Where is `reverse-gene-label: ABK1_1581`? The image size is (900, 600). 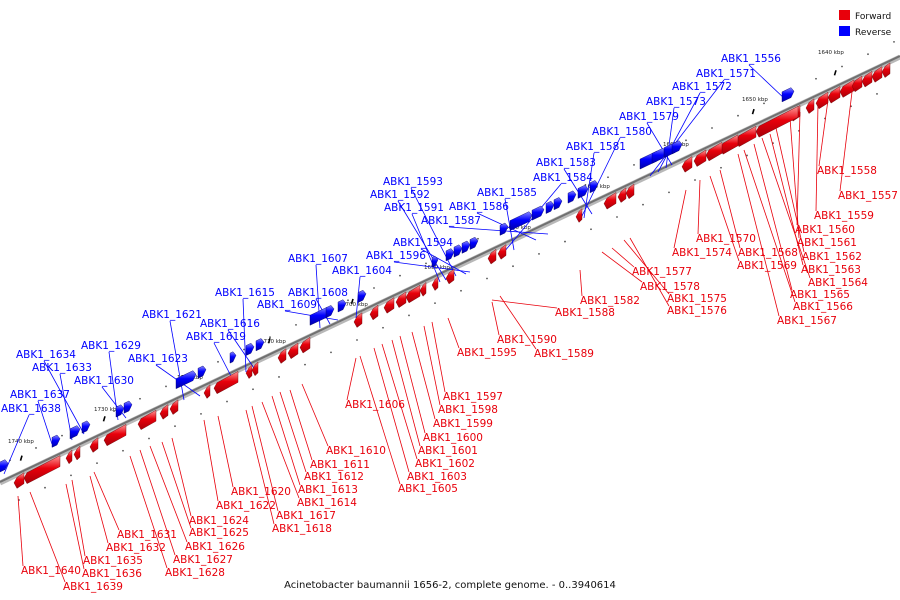 reverse-gene-label: ABK1_1581 is located at coordinates (596, 147).